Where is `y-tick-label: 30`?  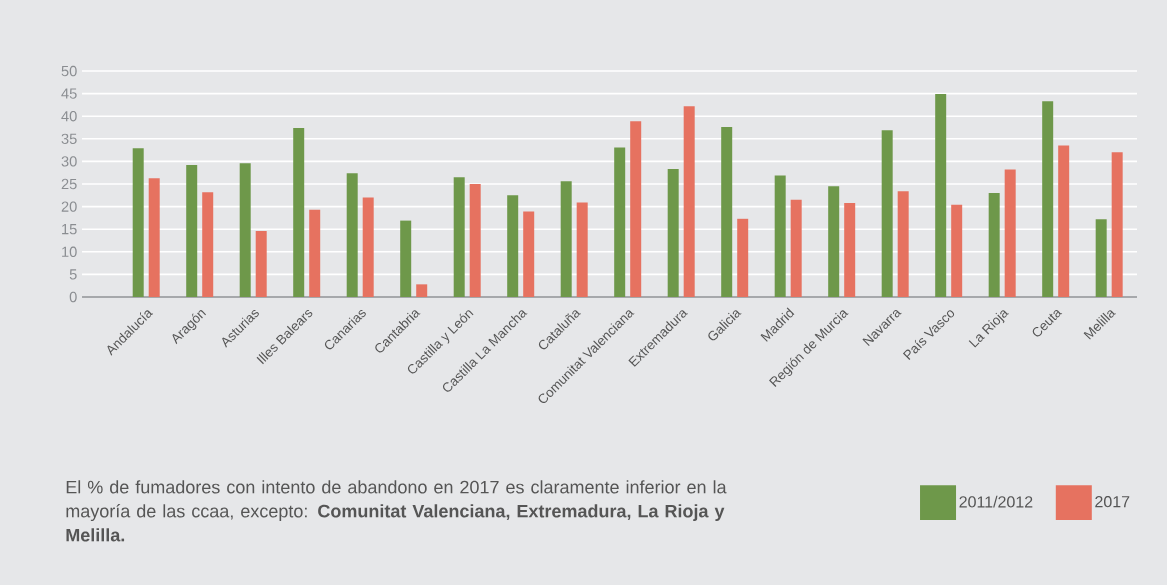
y-tick-label: 30 is located at coordinates (69, 161).